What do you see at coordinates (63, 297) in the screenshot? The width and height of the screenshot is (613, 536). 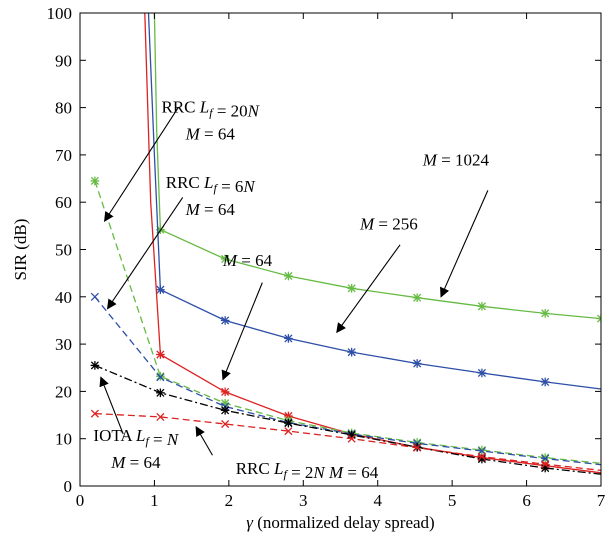 I see `y-tick-label: 40` at bounding box center [63, 297].